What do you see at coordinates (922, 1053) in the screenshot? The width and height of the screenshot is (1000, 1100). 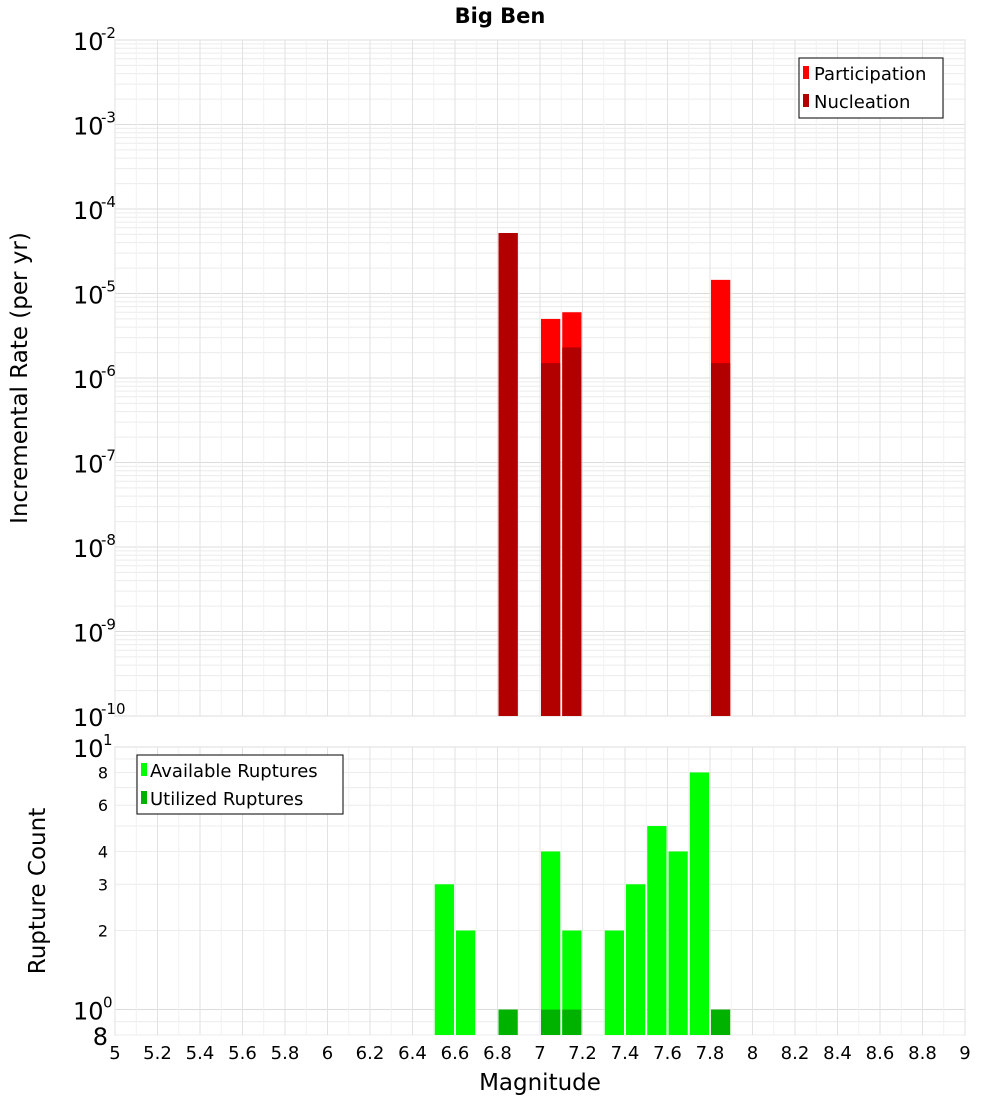 I see `x-tick-label: 8.8` at bounding box center [922, 1053].